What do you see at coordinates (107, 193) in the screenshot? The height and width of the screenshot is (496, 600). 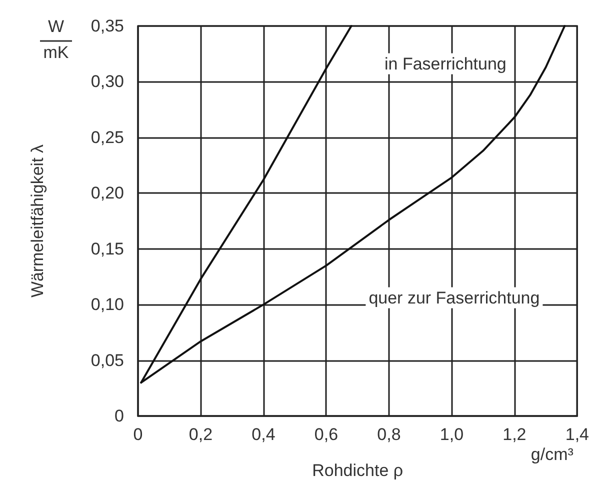 I see `y-tick-label: 0,20` at bounding box center [107, 193].